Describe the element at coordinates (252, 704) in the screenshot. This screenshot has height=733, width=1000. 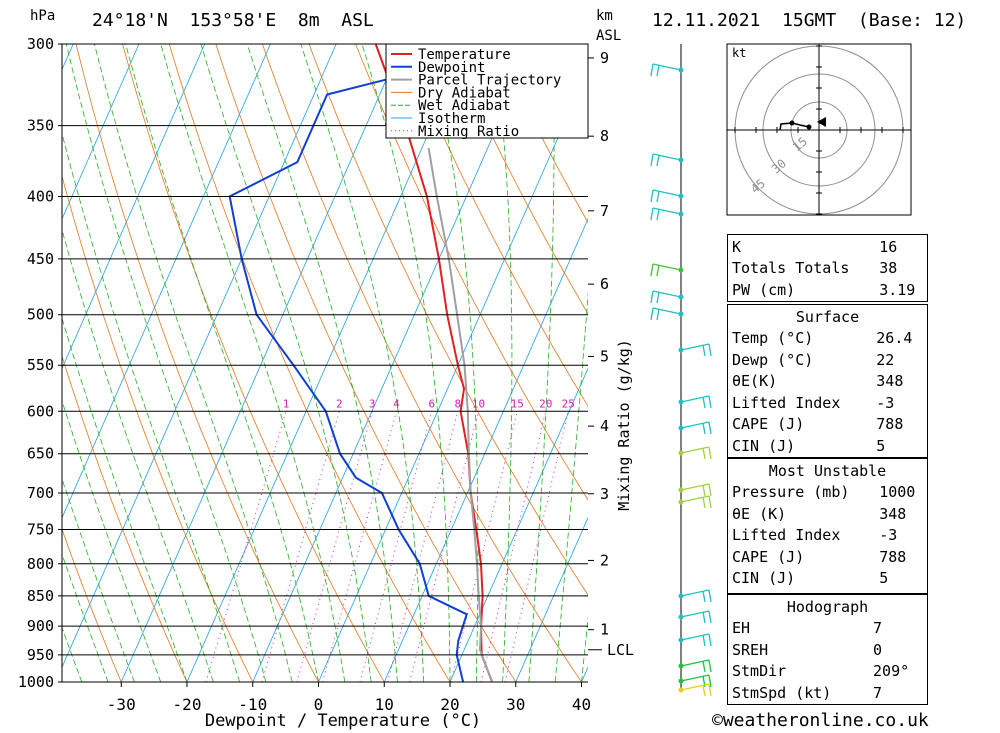
I see `x-tick-label: -10` at that location.